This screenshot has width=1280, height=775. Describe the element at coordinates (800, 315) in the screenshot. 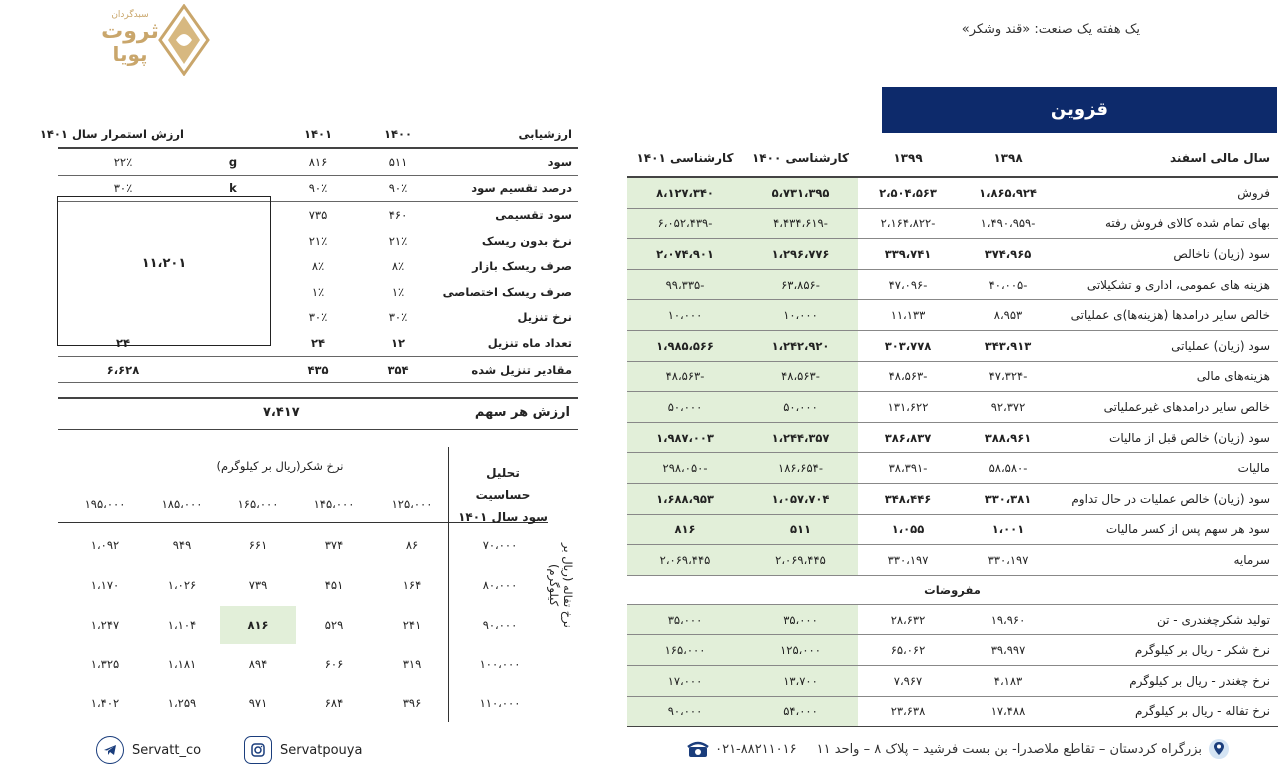

I see `table-cell: ۱۰،۰۰۰` at that location.